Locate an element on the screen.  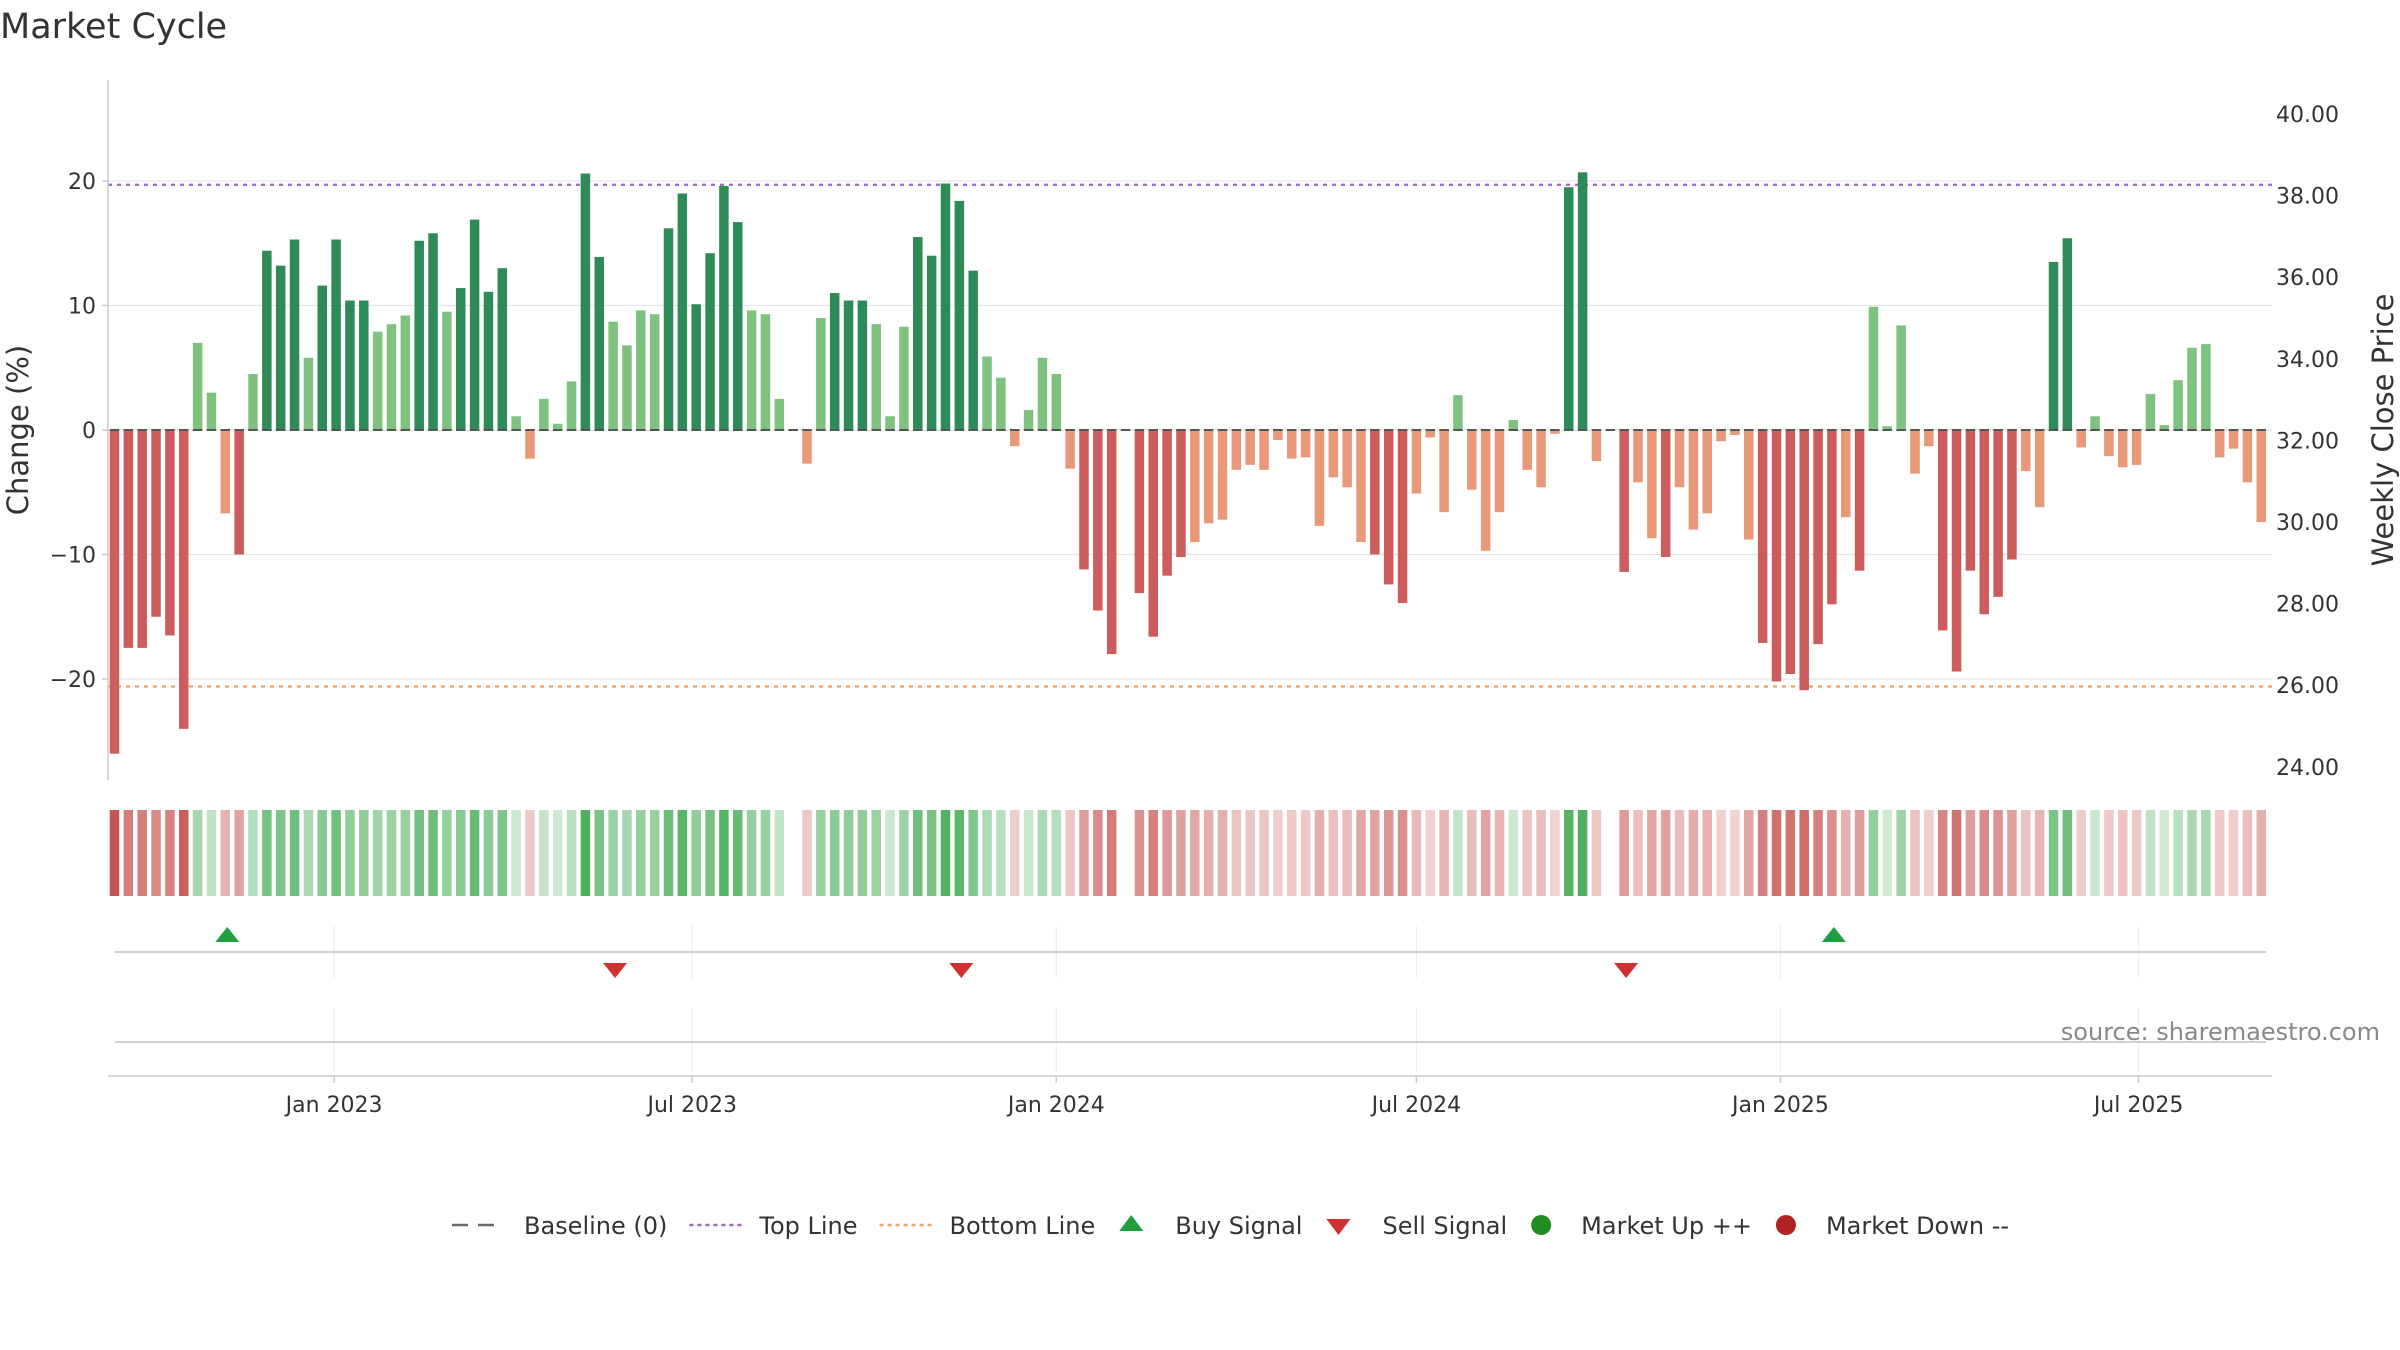
legend-label: Buy Signal is located at coordinates (1238, 1226).